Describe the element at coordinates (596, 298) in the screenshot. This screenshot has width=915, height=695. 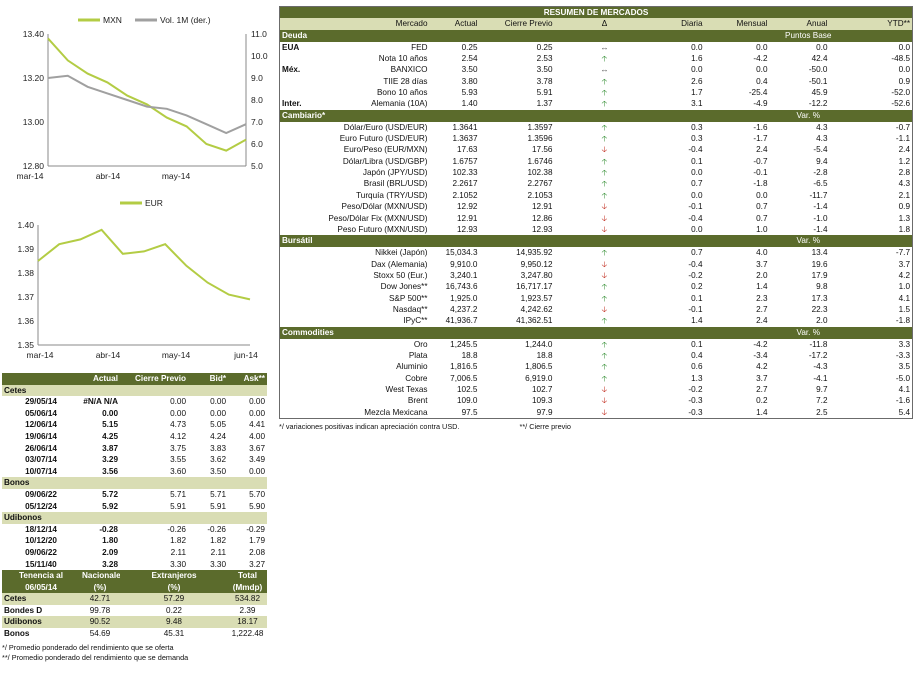
I see `table-row: S&P 500** 1,925.0 1,923.57 🡡 0.1 2.3 17.3 4.1` at that location.